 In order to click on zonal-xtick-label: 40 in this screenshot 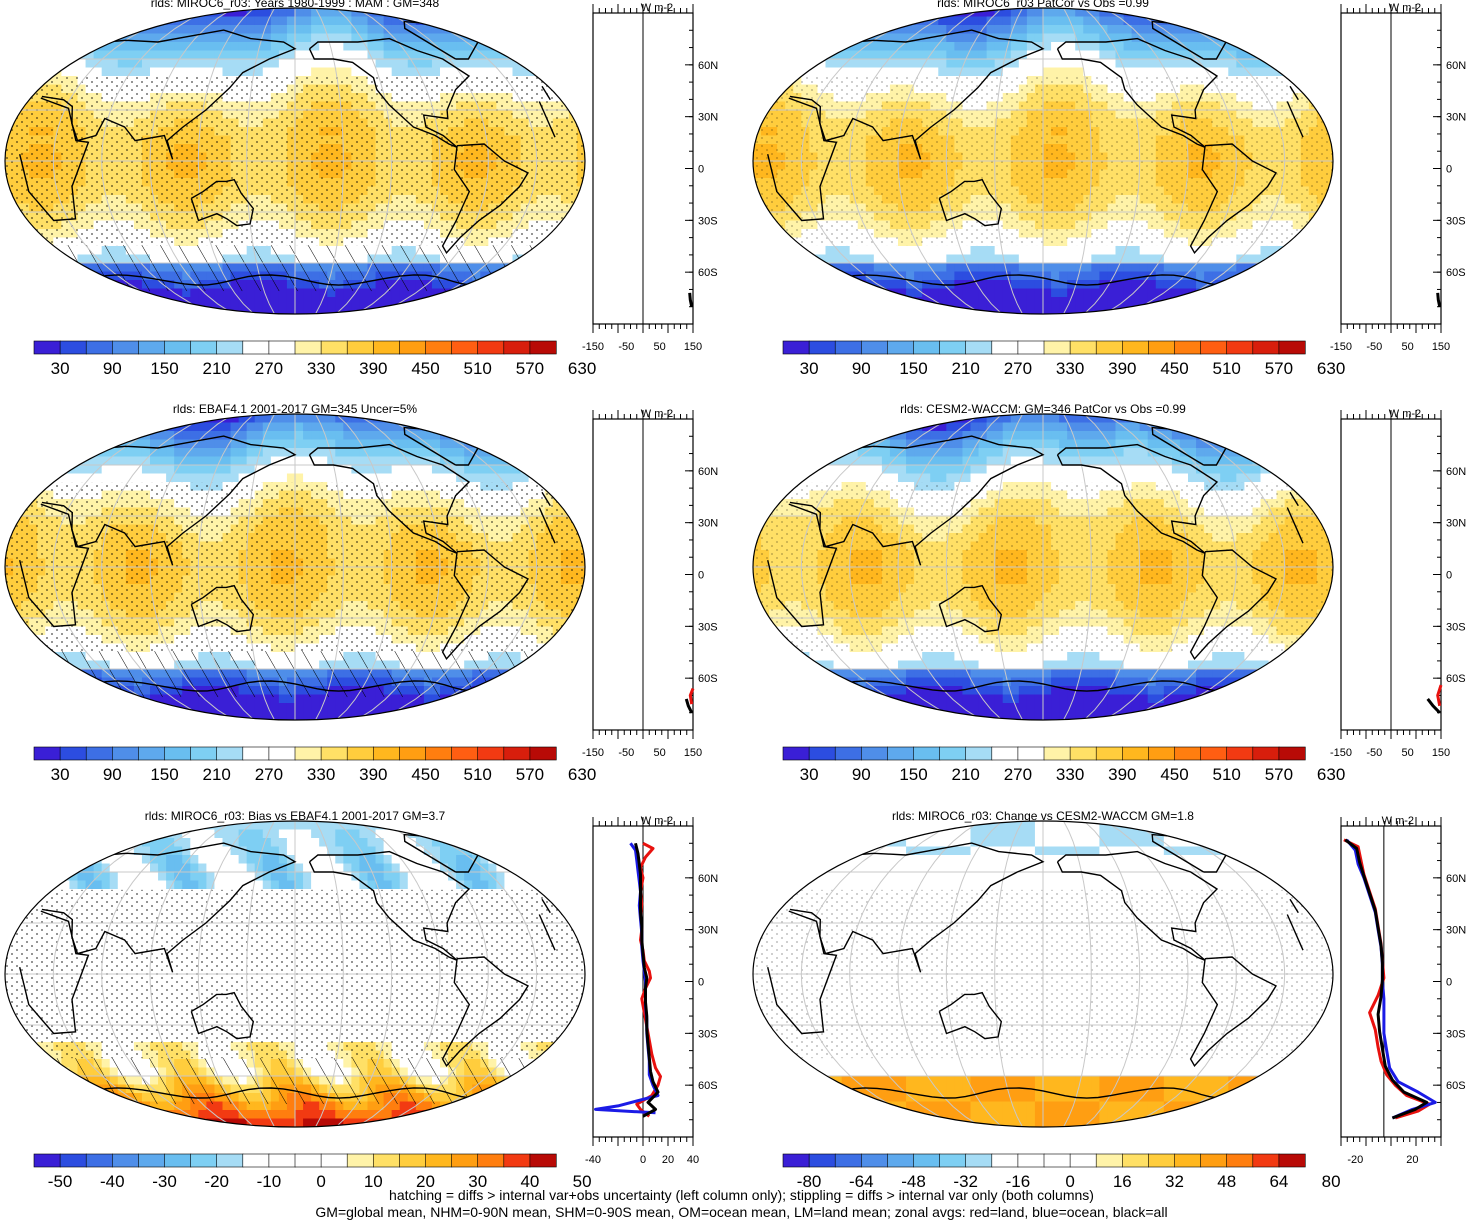, I will do `click(693, 1160)`.